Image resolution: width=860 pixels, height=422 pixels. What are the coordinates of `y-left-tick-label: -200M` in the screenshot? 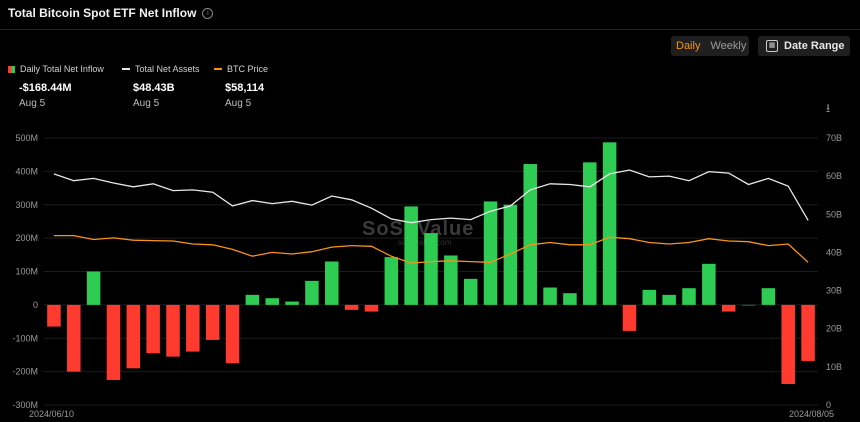 It's located at (25, 372).